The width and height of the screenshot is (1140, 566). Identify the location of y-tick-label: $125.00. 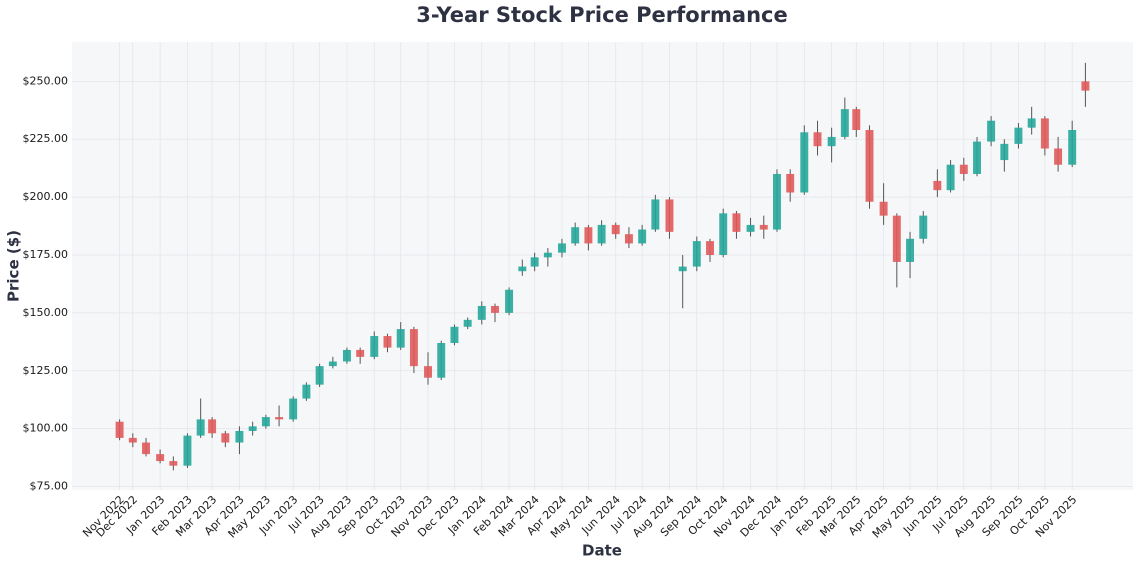
(46, 370).